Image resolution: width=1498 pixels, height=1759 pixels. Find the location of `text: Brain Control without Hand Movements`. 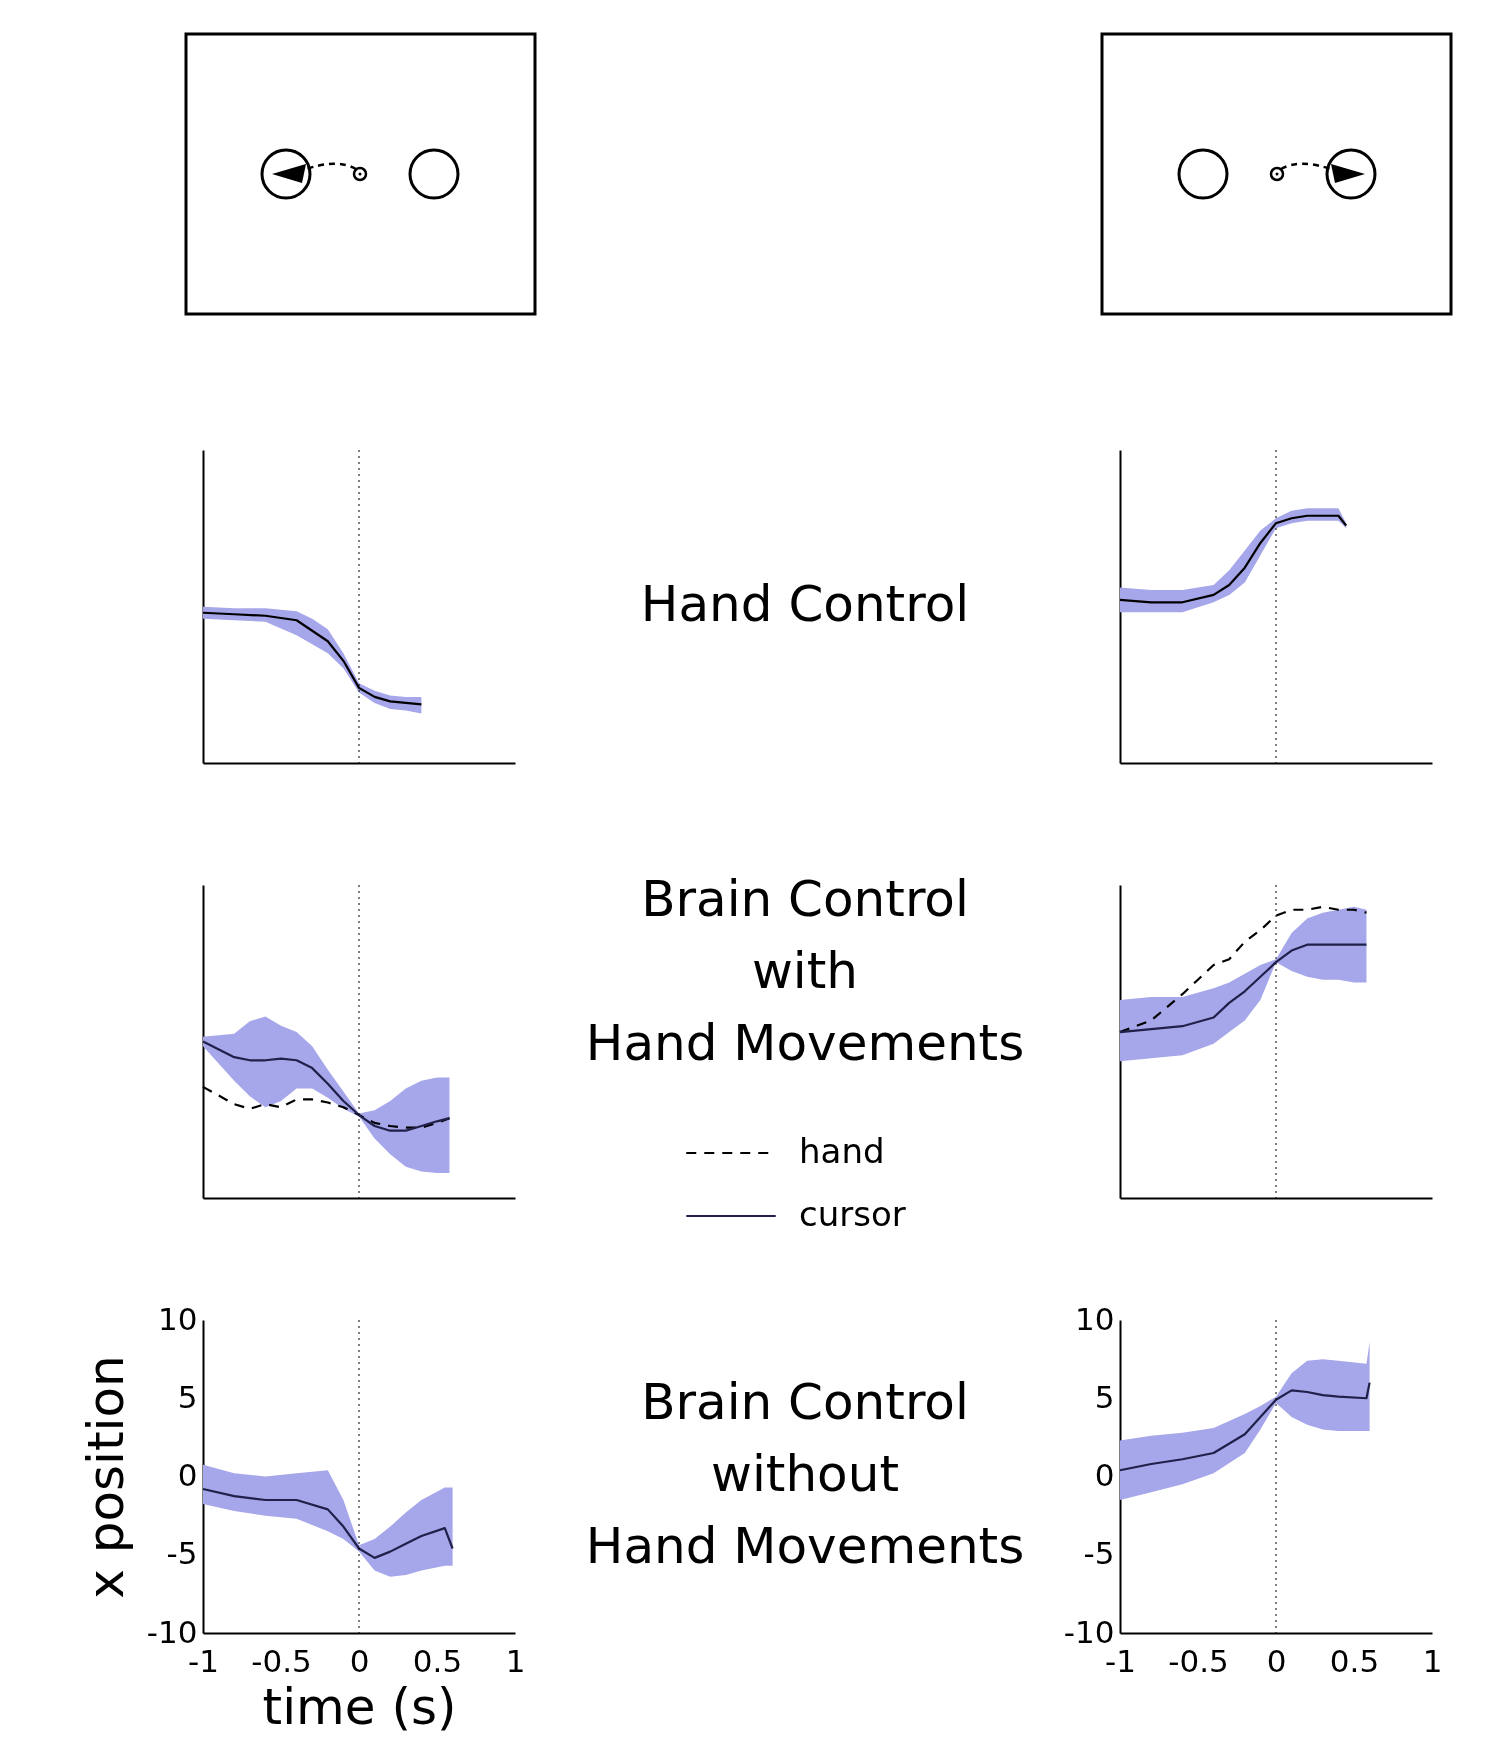

text: Brain Control without Hand Movements is located at coordinates (805, 1474).